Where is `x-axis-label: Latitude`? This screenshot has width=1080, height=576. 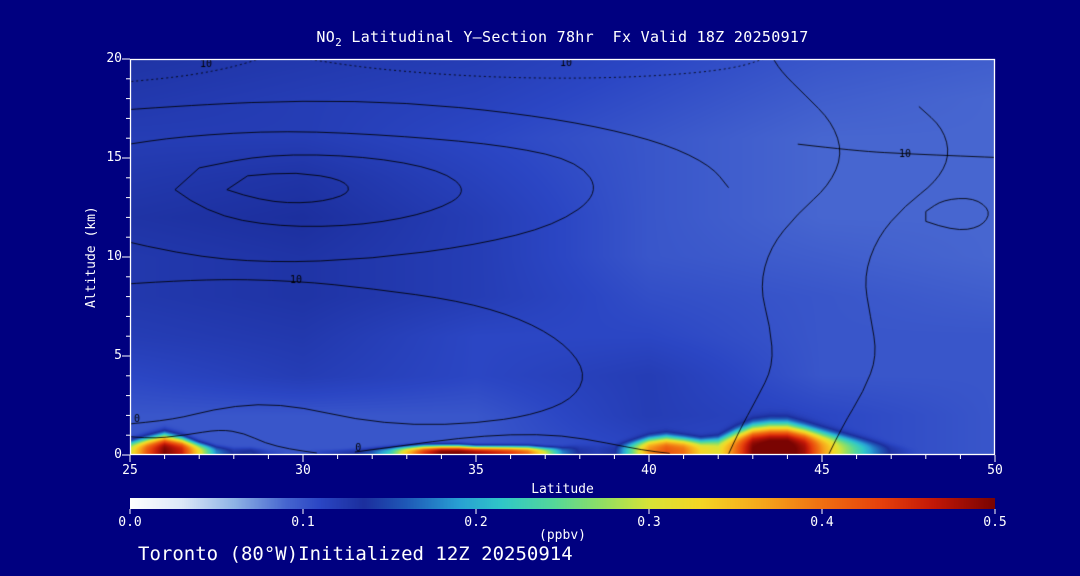
x-axis-label: Latitude is located at coordinates (562, 489).